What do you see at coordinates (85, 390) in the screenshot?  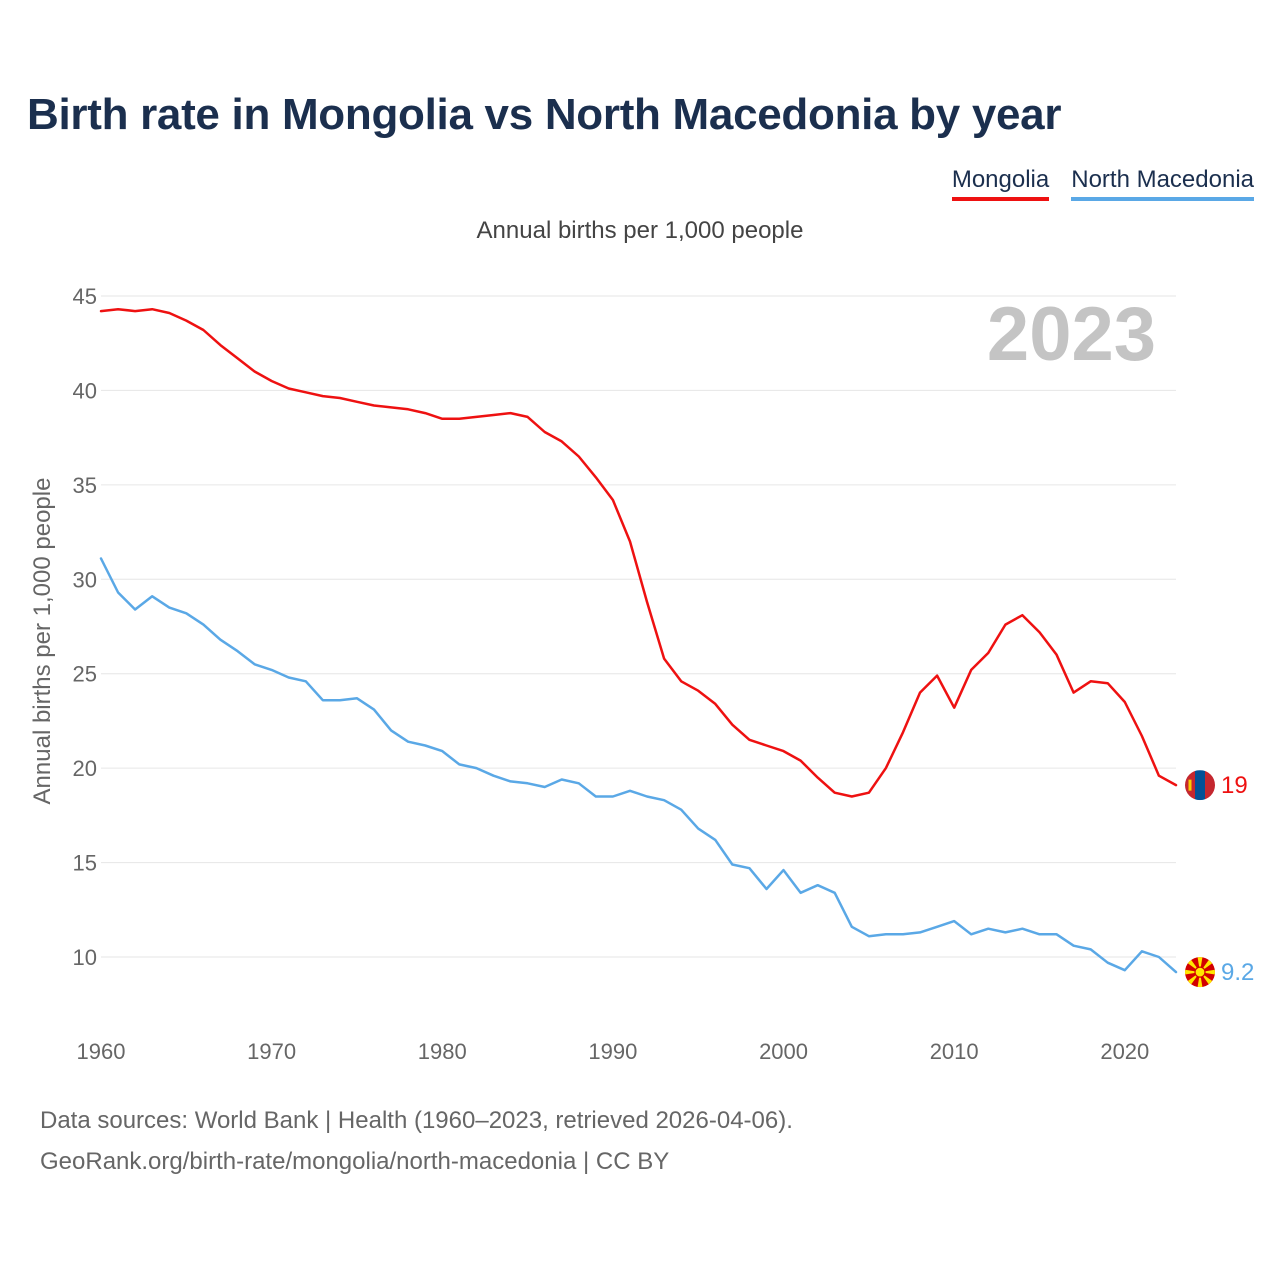 I see `y-tick-label: 40` at bounding box center [85, 390].